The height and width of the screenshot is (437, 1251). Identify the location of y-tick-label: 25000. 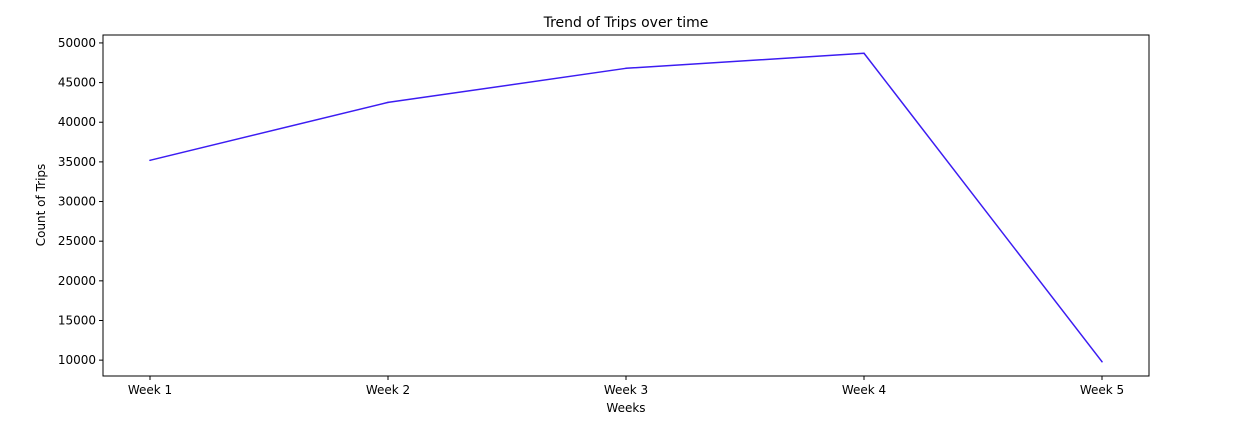
(77, 241).